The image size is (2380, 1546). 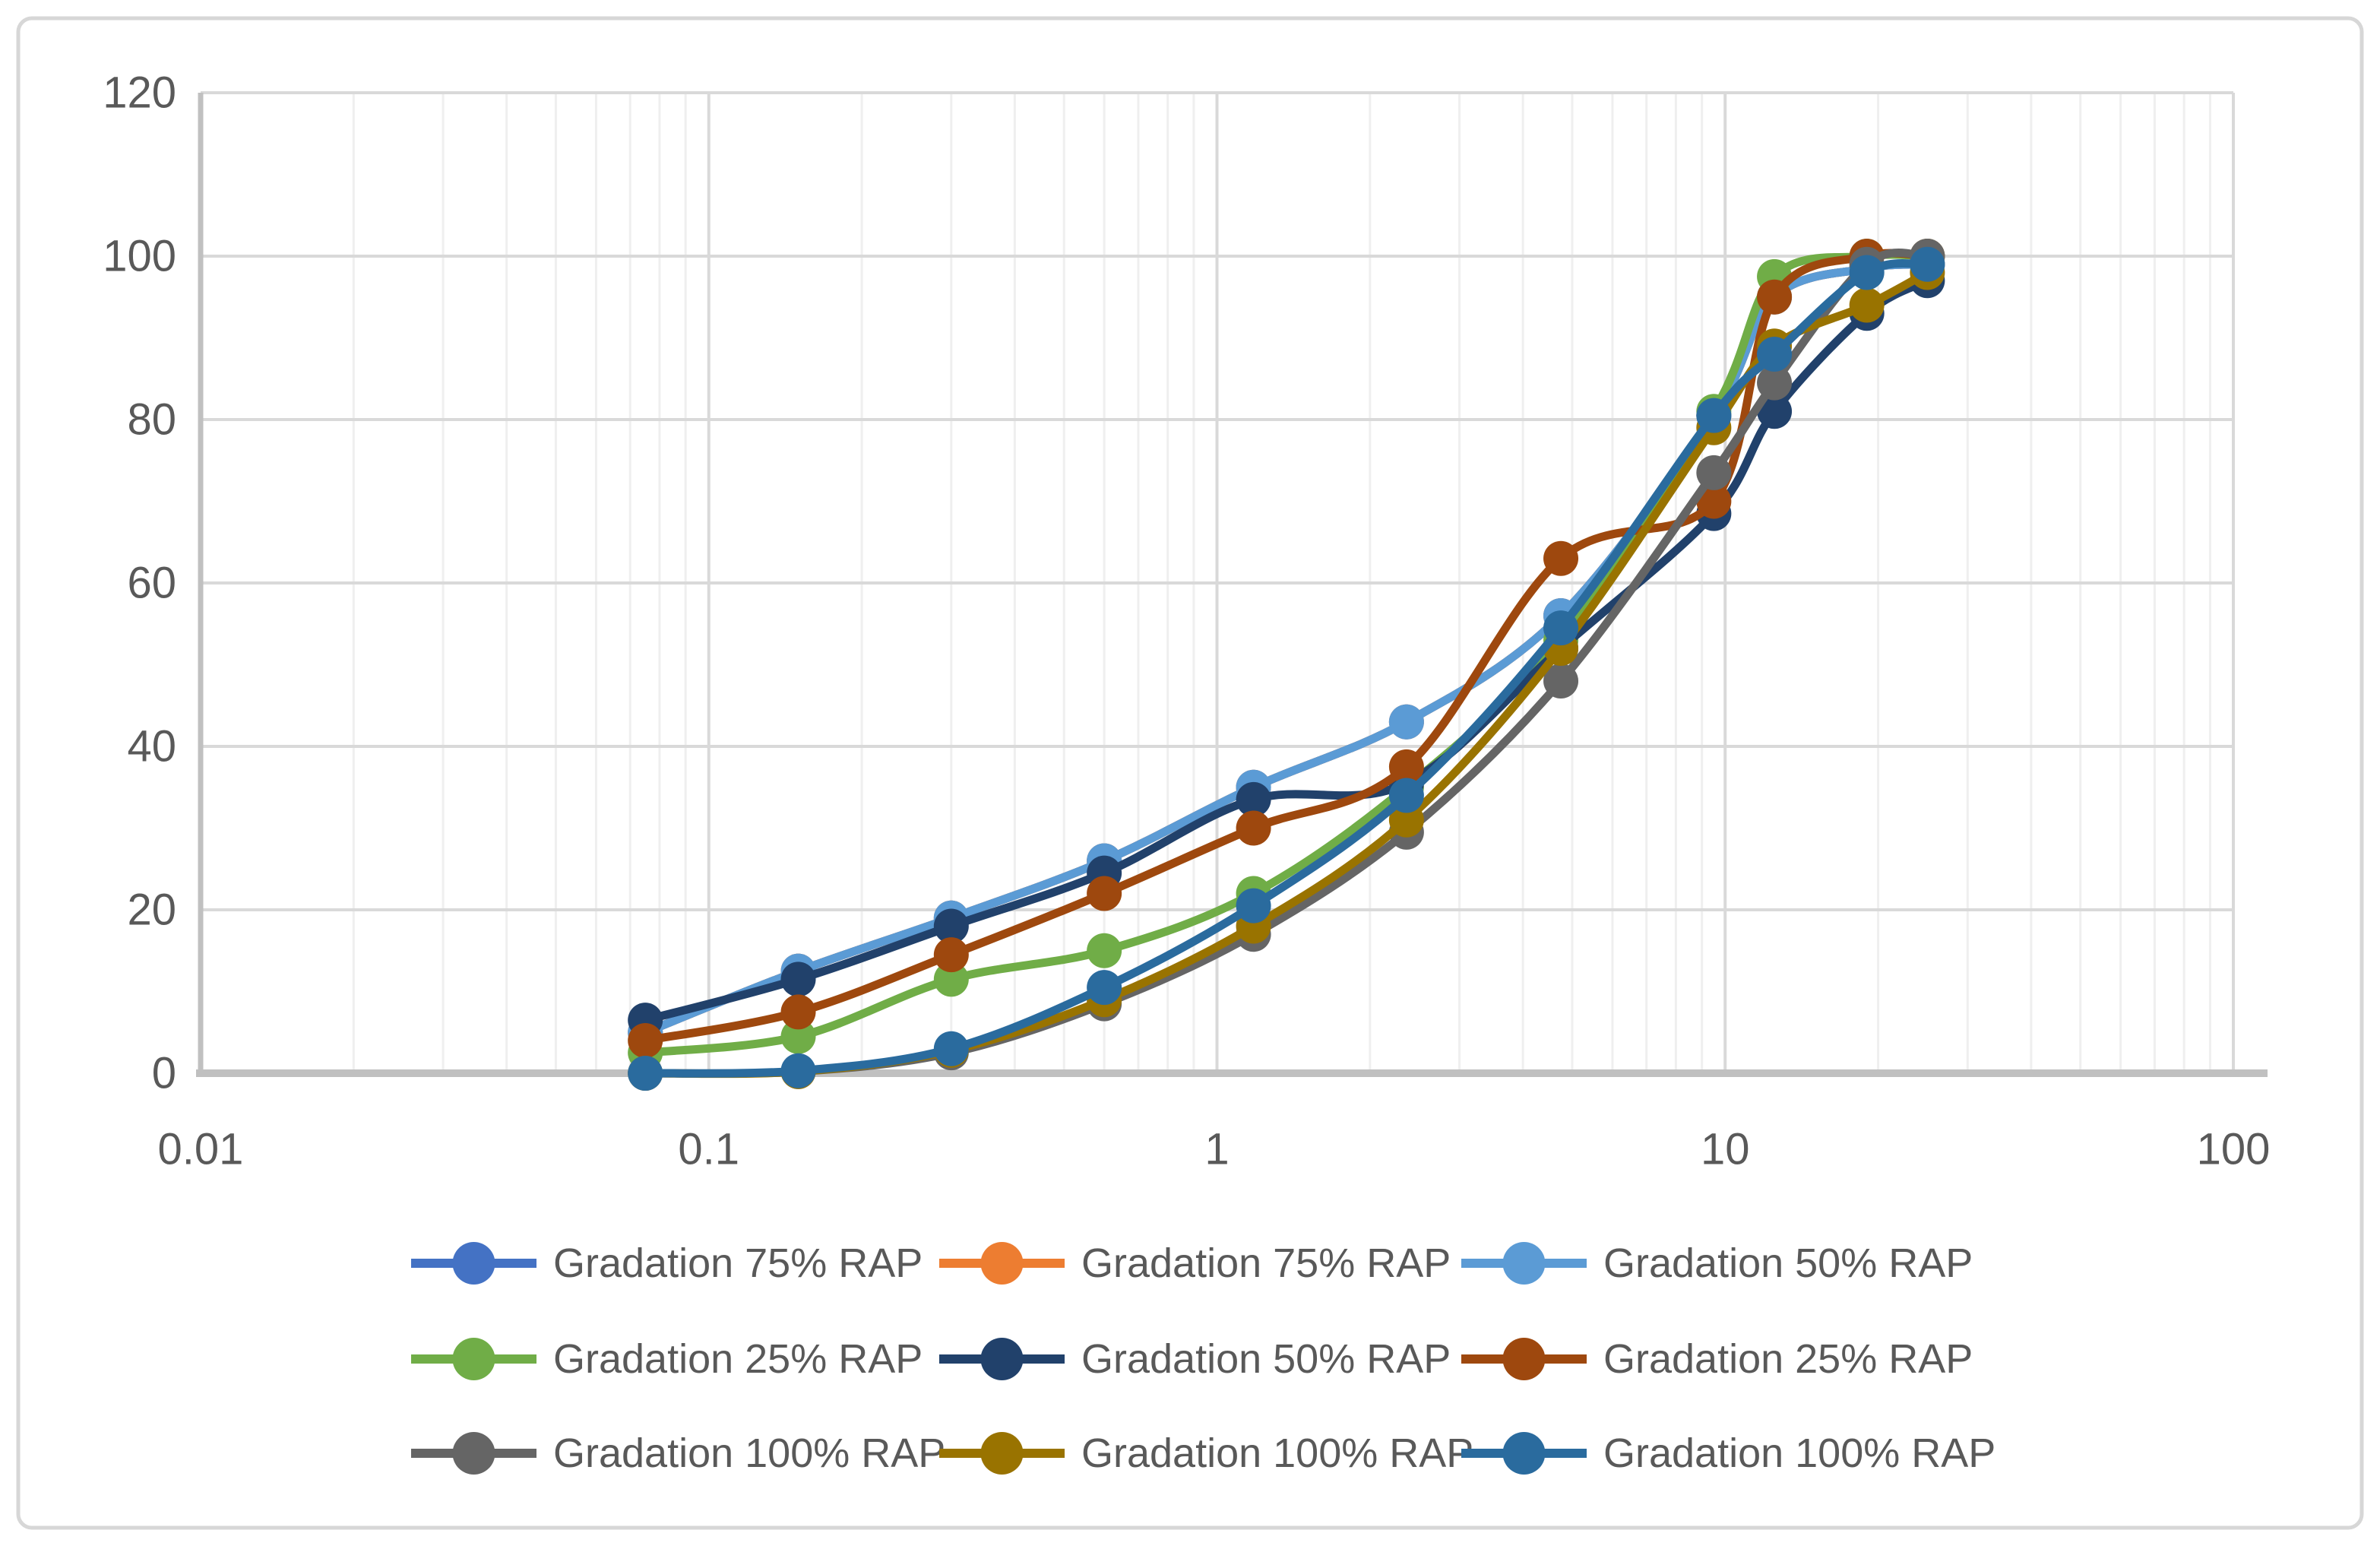 I want to click on y-axis-tick-label: 120, so click(x=139, y=93).